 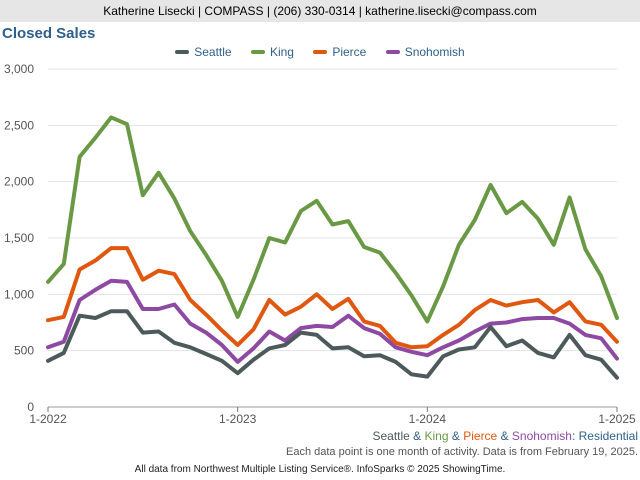 I want to click on y-tick-label-0: 0, so click(x=30, y=407).